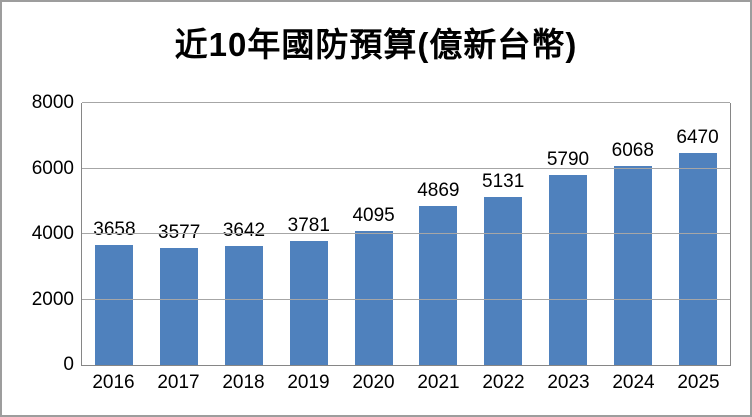 This screenshot has height=417, width=752. What do you see at coordinates (633, 252) in the screenshot?
I see `bar-2024: 6068` at bounding box center [633, 252].